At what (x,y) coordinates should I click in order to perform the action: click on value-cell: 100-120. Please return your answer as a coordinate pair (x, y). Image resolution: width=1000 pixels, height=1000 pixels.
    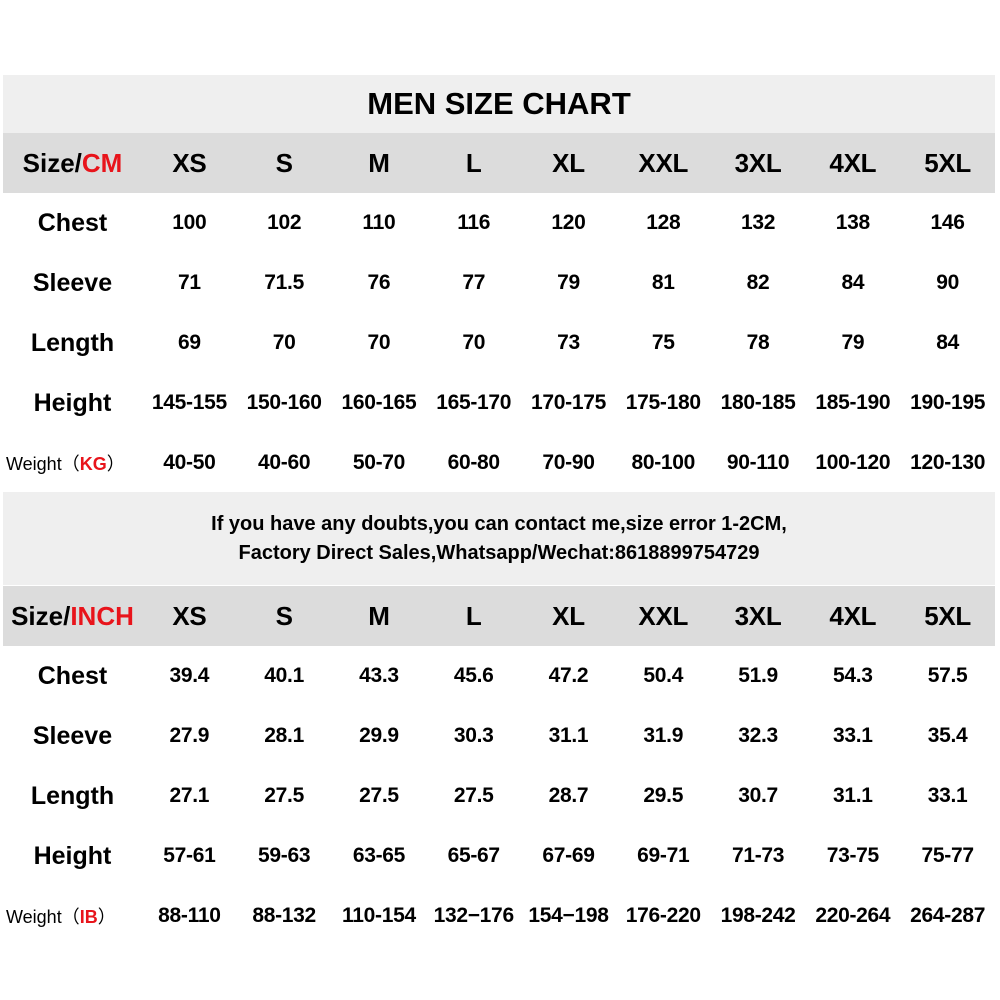
    Looking at the image, I should click on (853, 462).